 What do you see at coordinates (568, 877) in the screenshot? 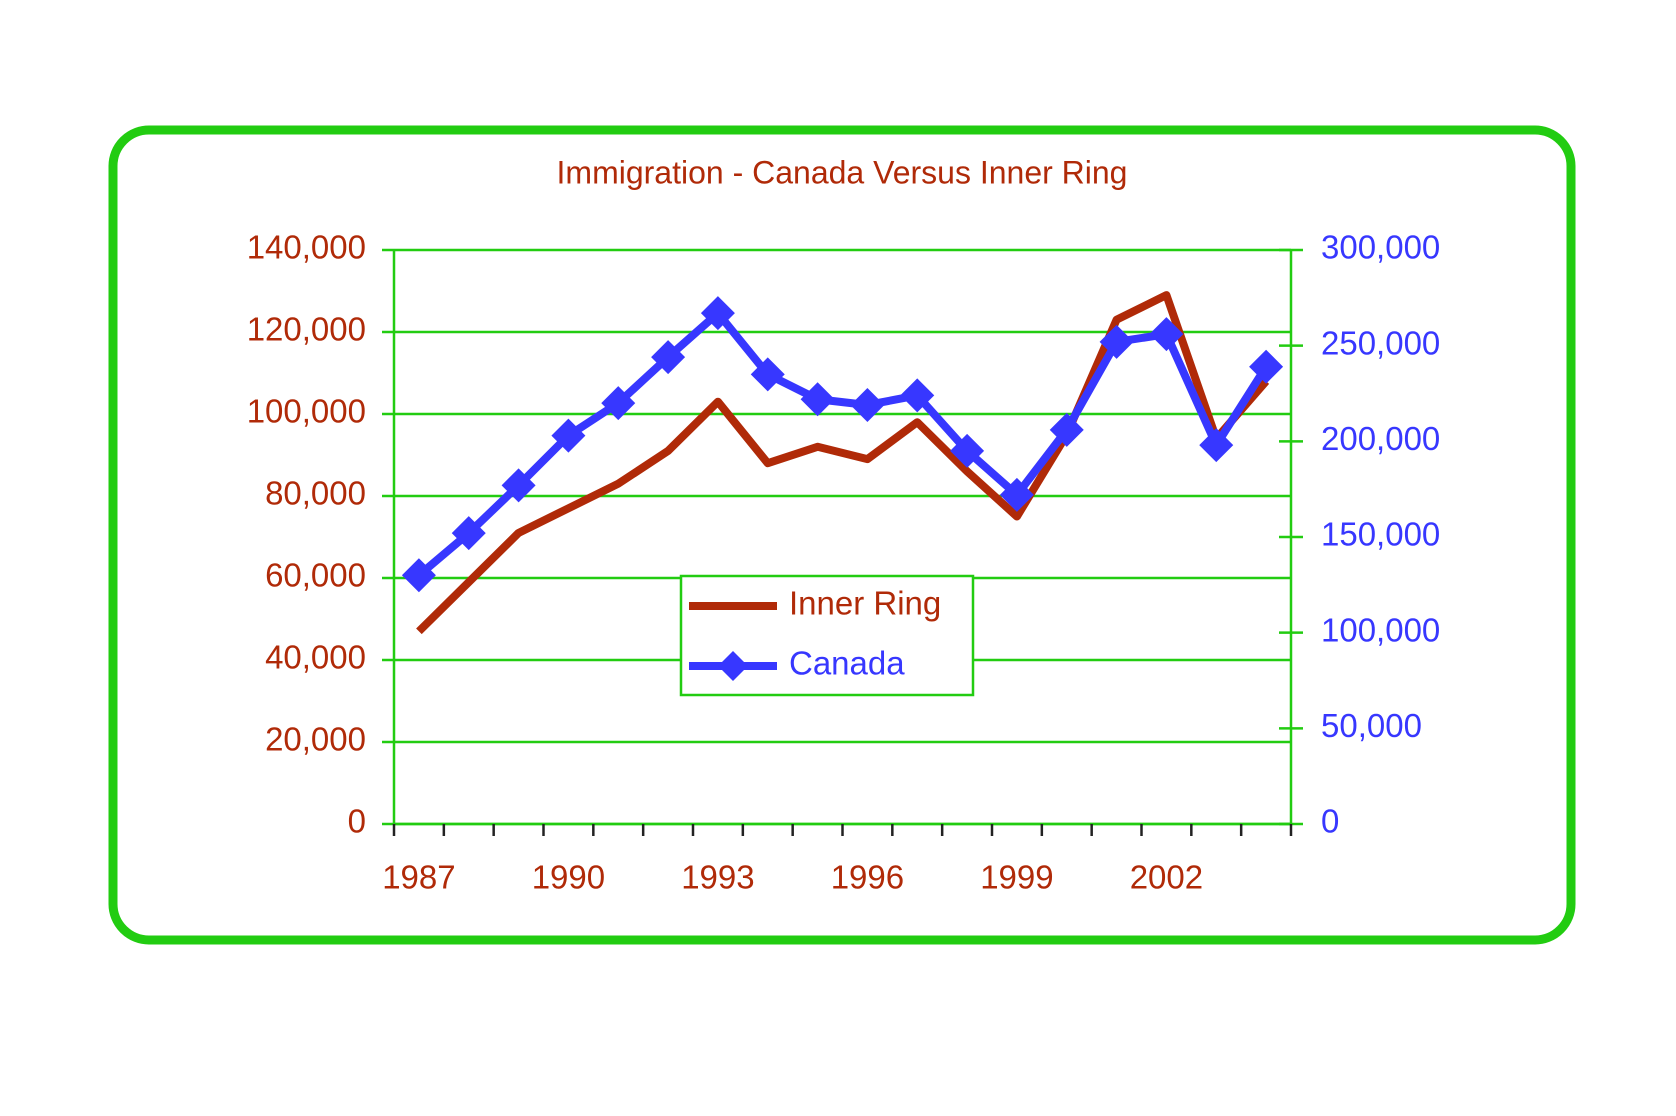
I see `x-tick-label: 1990` at bounding box center [568, 877].